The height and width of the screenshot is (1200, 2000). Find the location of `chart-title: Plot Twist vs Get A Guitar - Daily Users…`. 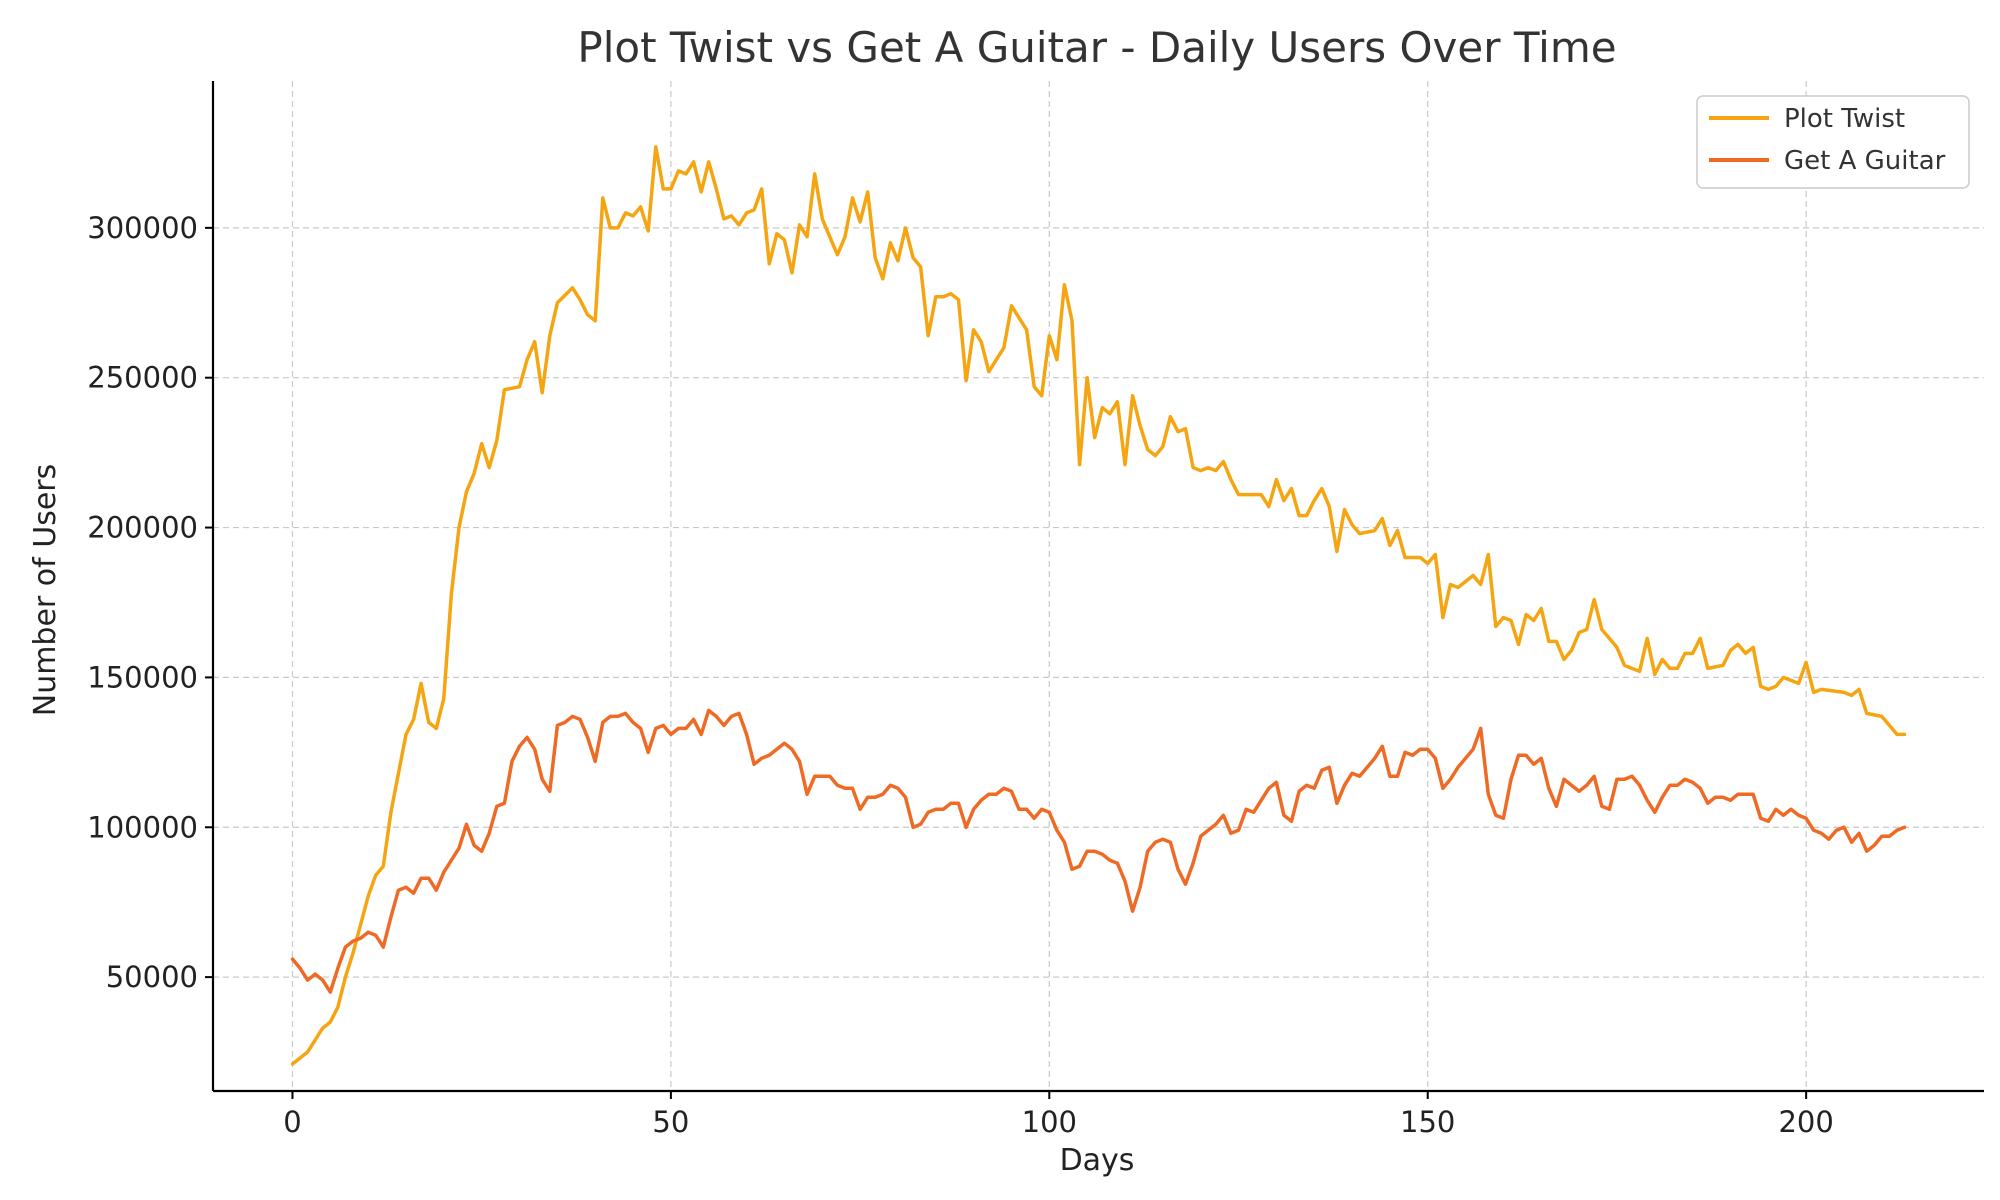

chart-title: Plot Twist vs Get A Guitar - Daily Users… is located at coordinates (1096, 47).